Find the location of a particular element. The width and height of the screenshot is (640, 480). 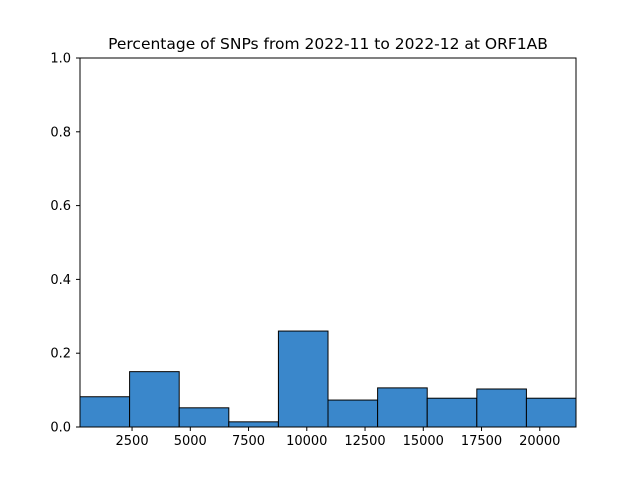

x-tick-label: 20000 is located at coordinates (539, 441).